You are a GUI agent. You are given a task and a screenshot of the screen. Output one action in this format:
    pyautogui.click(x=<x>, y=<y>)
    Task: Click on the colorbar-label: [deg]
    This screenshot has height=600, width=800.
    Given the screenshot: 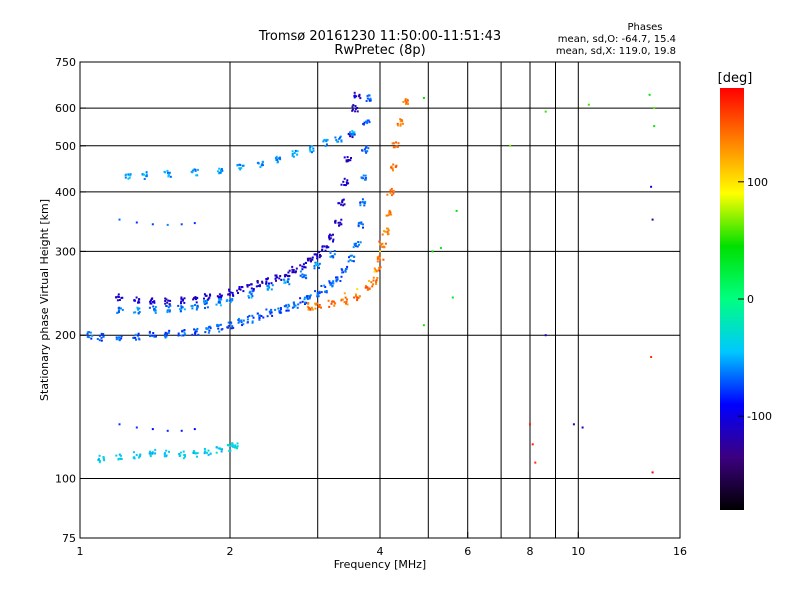 What is the action you would take?
    pyautogui.click(x=735, y=78)
    